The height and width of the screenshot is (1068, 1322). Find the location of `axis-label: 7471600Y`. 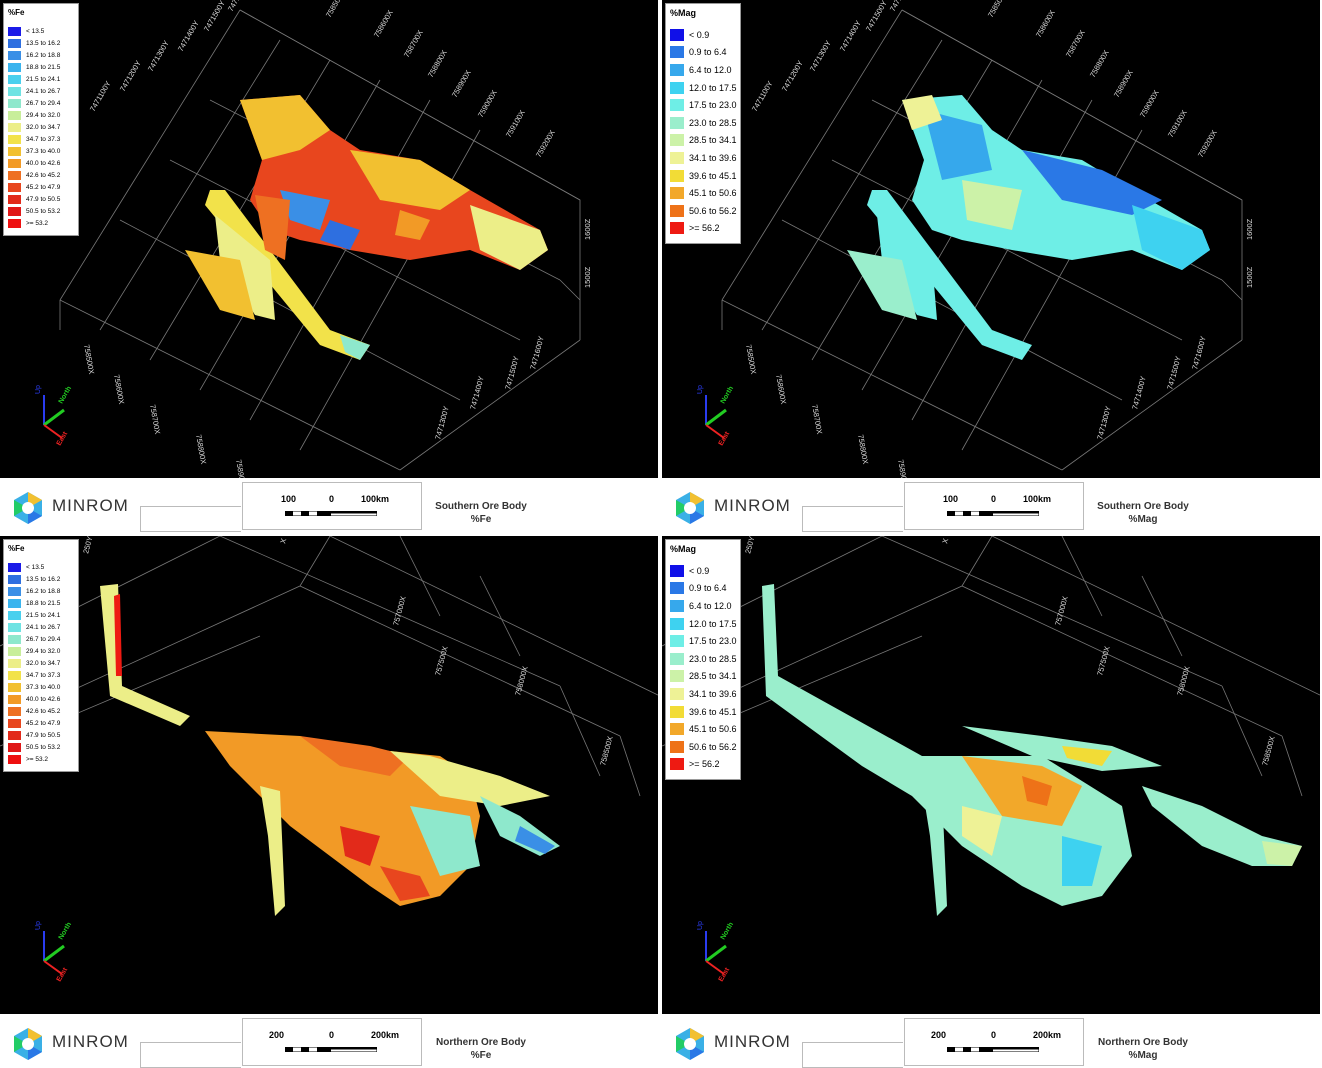

axis-label: 7471600Y is located at coordinates (900, 6).